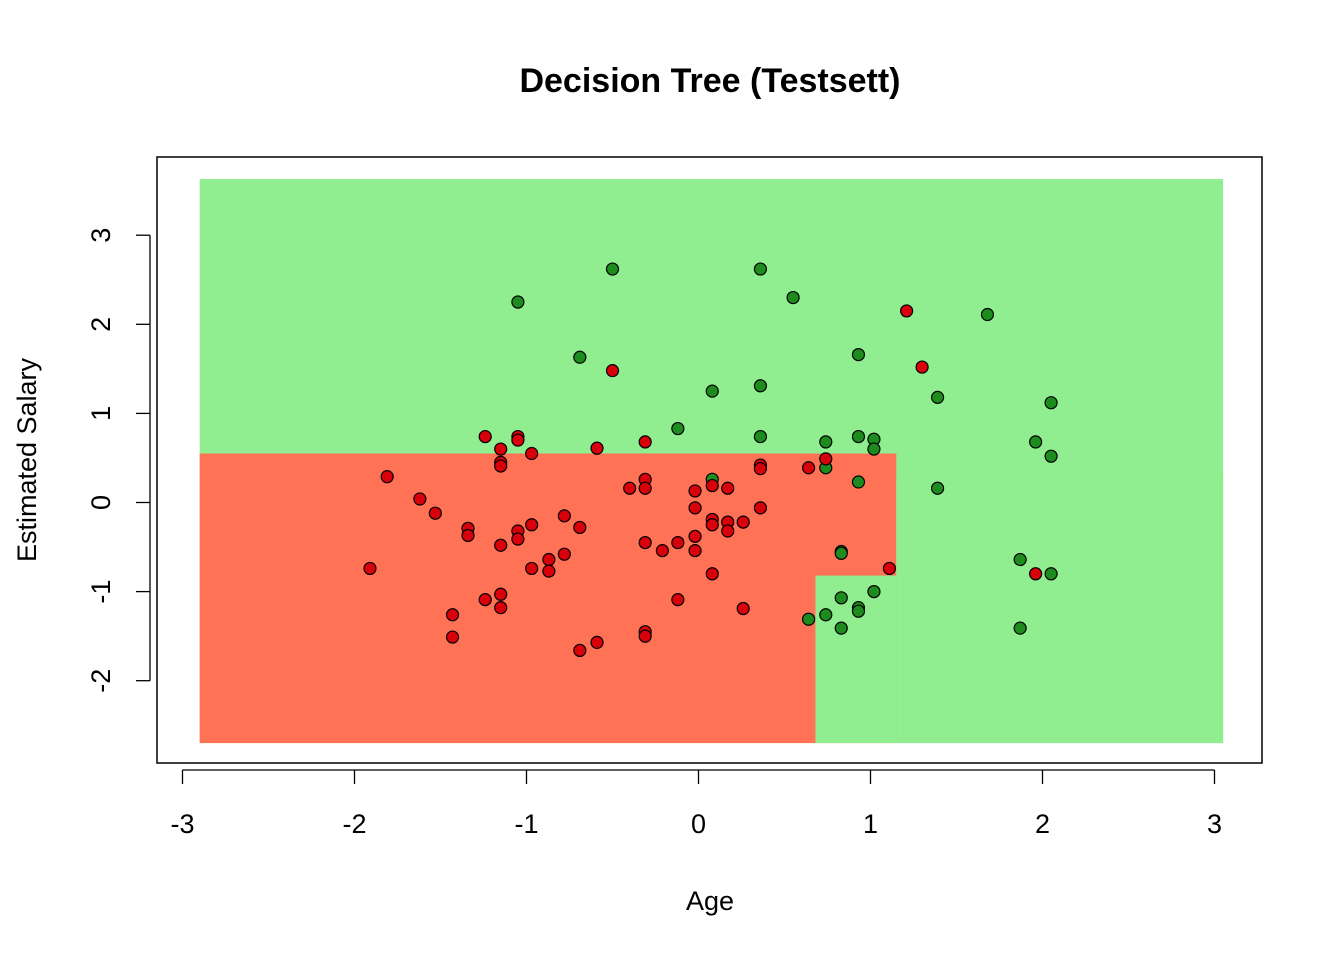  Describe the element at coordinates (101, 592) in the screenshot. I see `y-tick-label: -1` at that location.